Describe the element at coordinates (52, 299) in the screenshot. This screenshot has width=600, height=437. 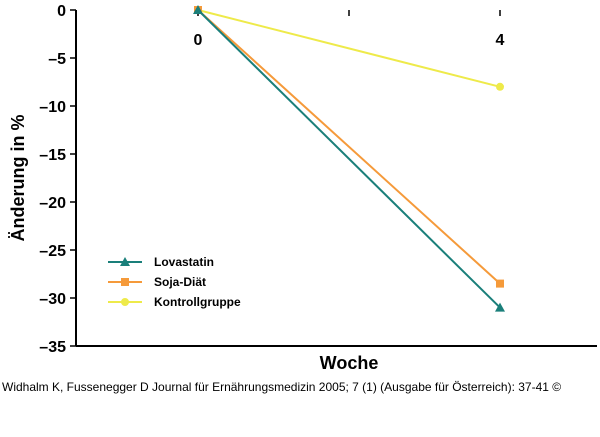
I see `y-tick-label: –30` at that location.